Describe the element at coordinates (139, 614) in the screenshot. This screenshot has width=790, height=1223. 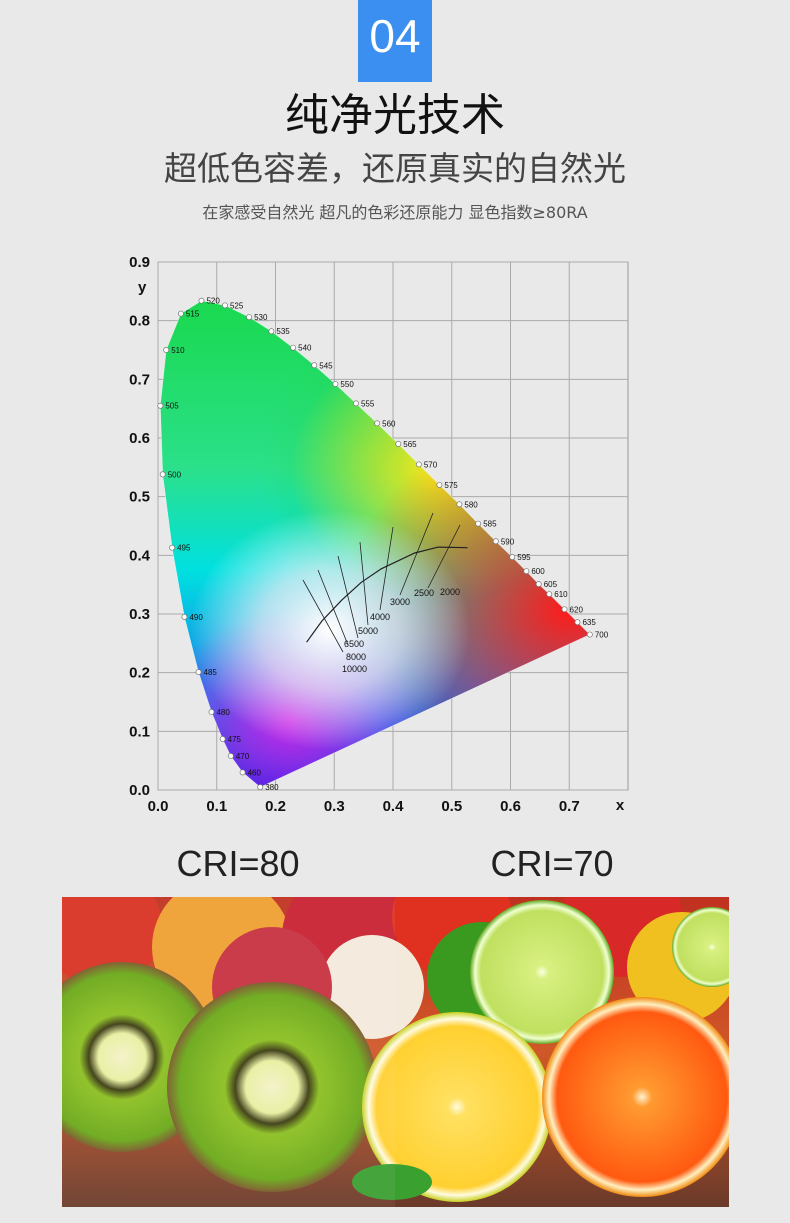
I see `y-tick-label: 0.3` at that location.